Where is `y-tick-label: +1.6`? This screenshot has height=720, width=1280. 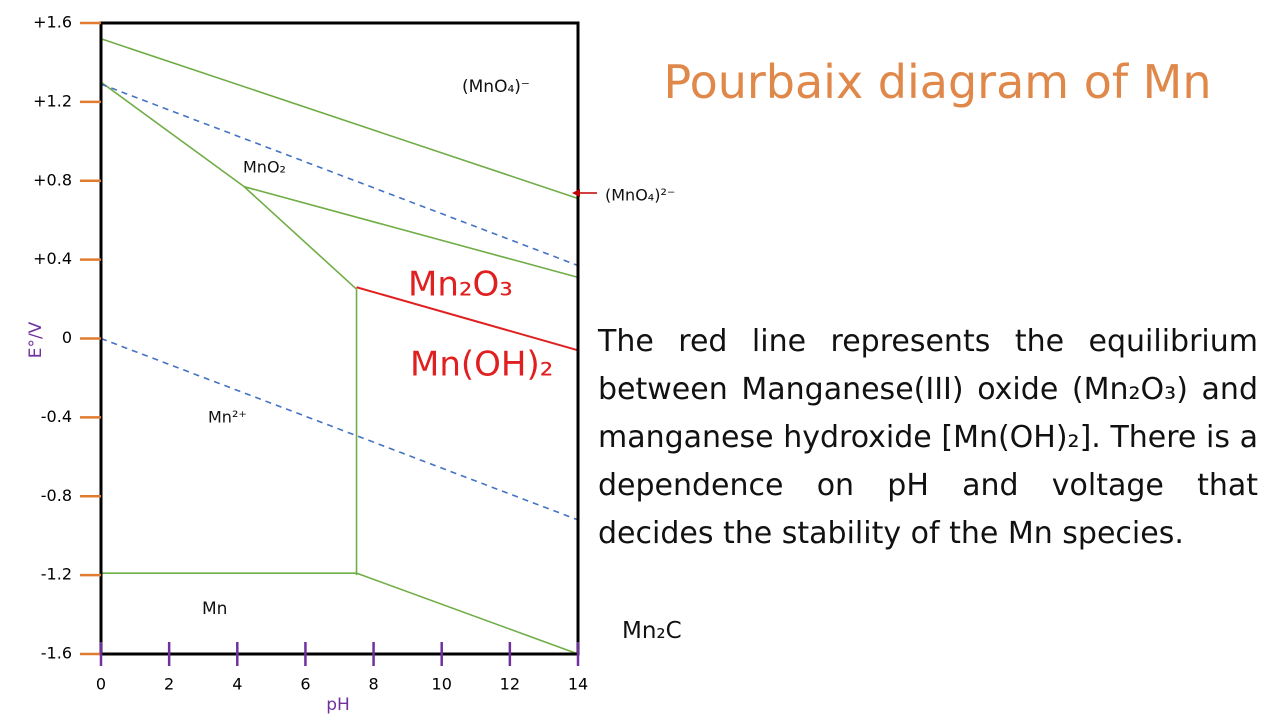 y-tick-label: +1.6 is located at coordinates (52, 22).